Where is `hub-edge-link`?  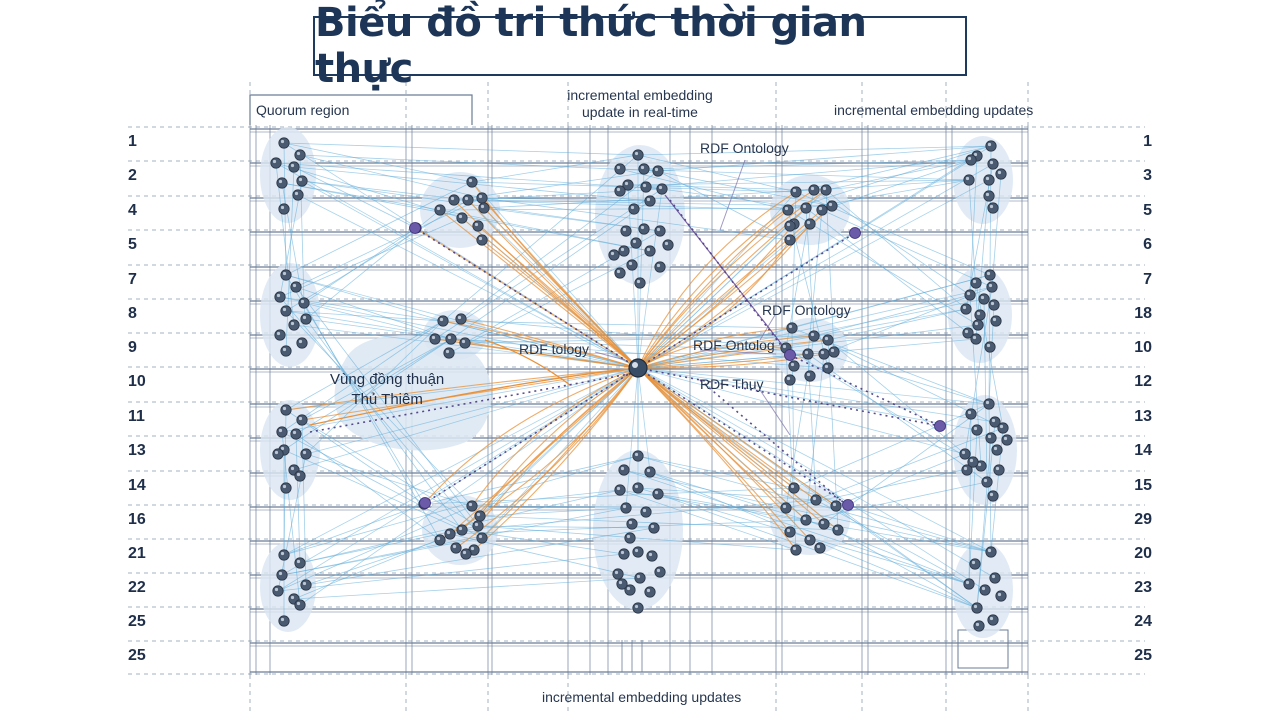
hub-edge-link is located at coordinates (560, 453).